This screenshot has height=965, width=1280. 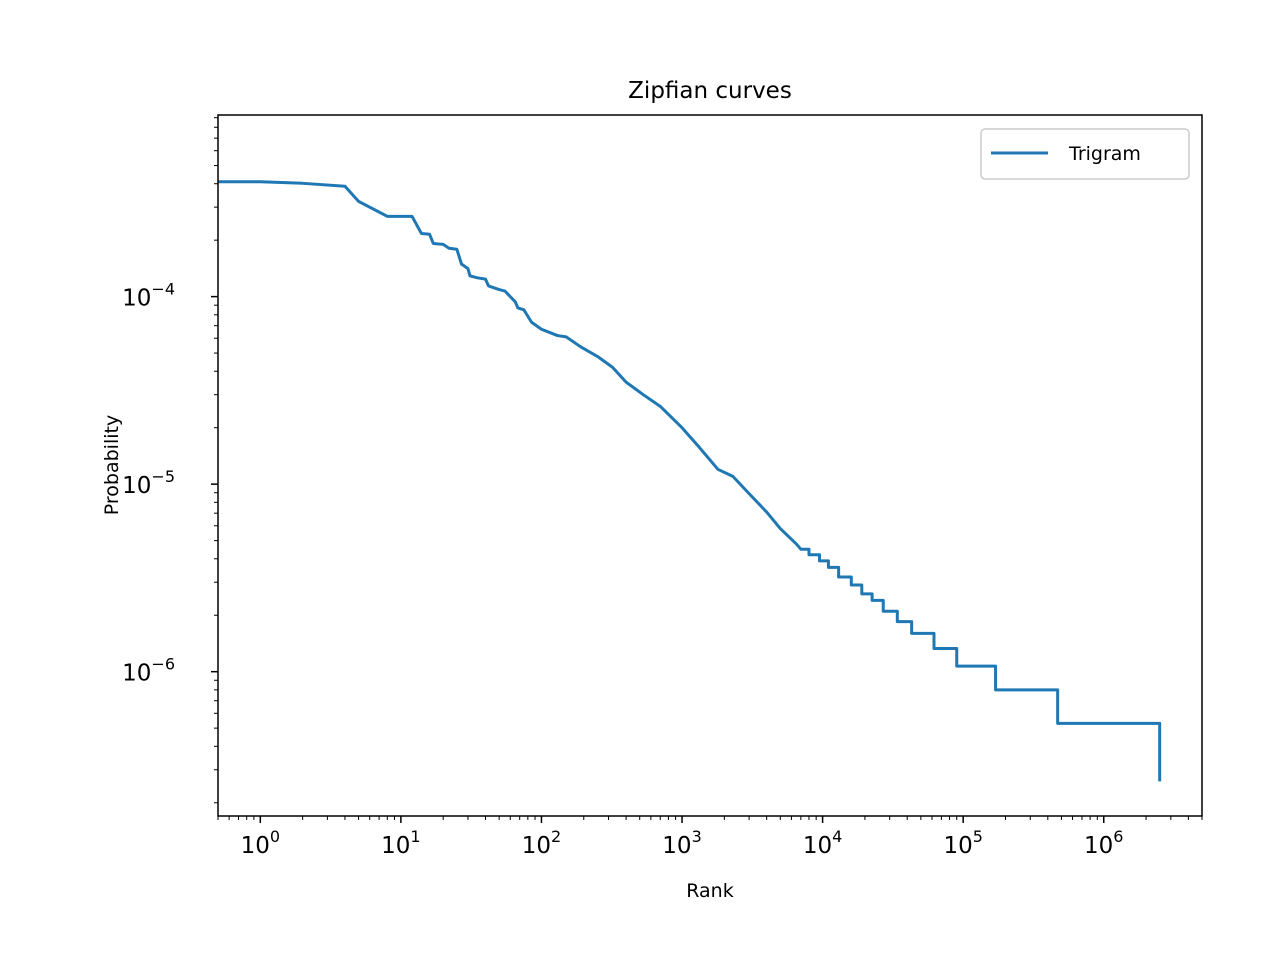 I want to click on x-tick-label: 10³, so click(x=681, y=843).